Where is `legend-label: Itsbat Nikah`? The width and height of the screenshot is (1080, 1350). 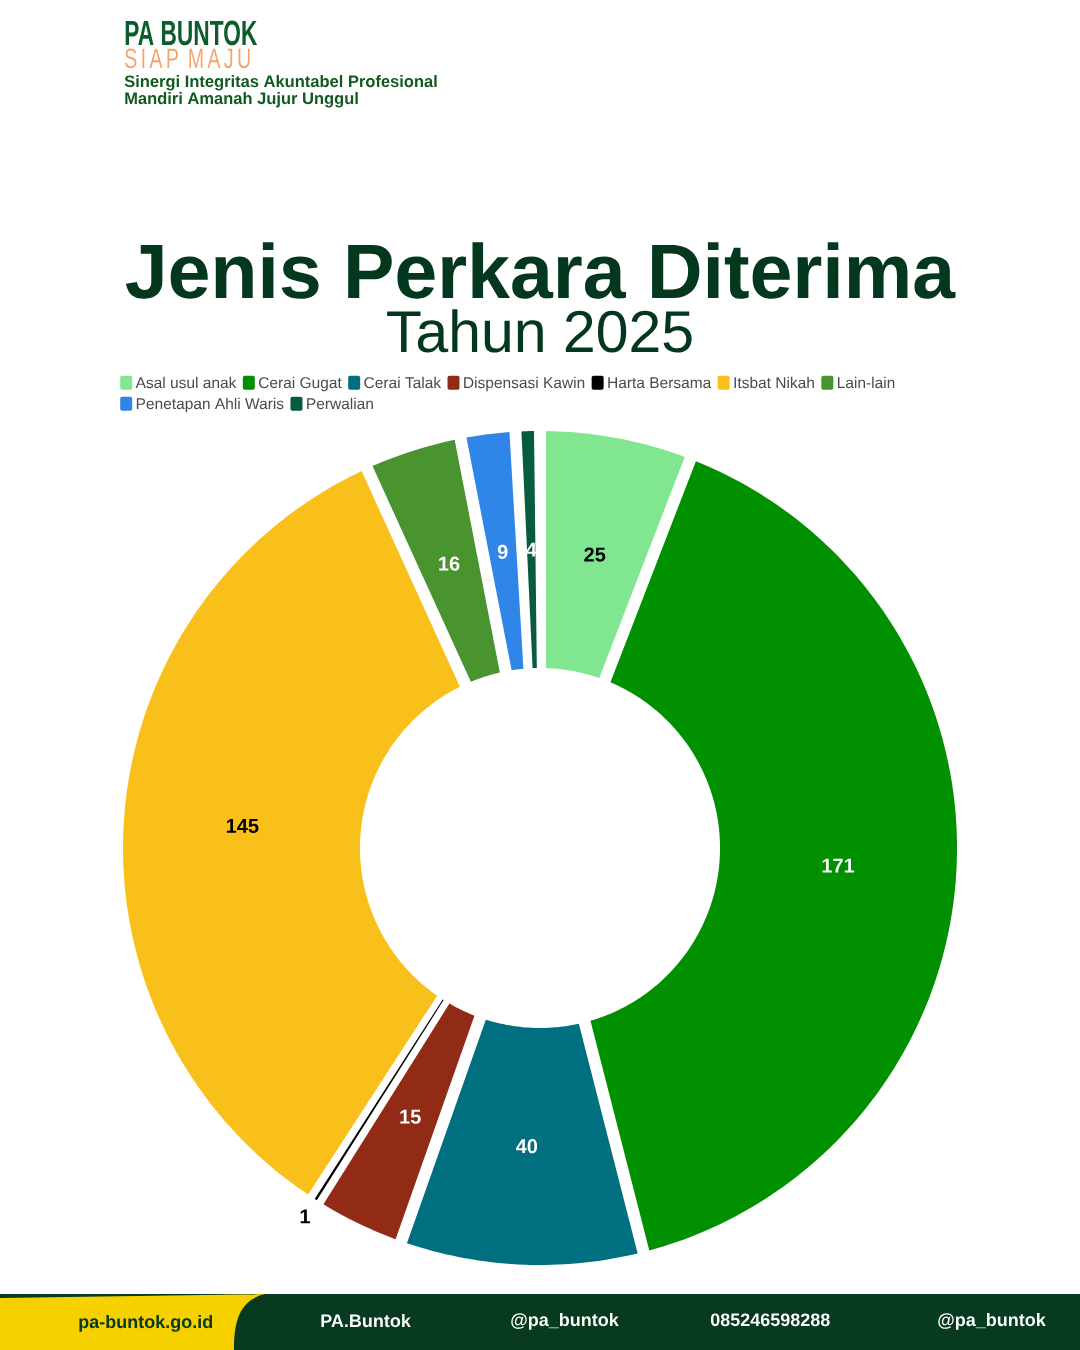 legend-label: Itsbat Nikah is located at coordinates (774, 382).